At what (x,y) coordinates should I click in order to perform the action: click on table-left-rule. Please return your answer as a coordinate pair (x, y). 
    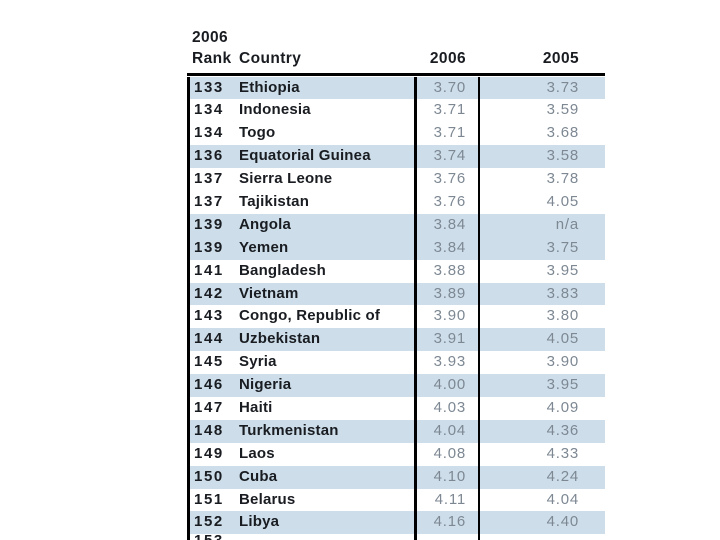
    Looking at the image, I should click on (188, 308).